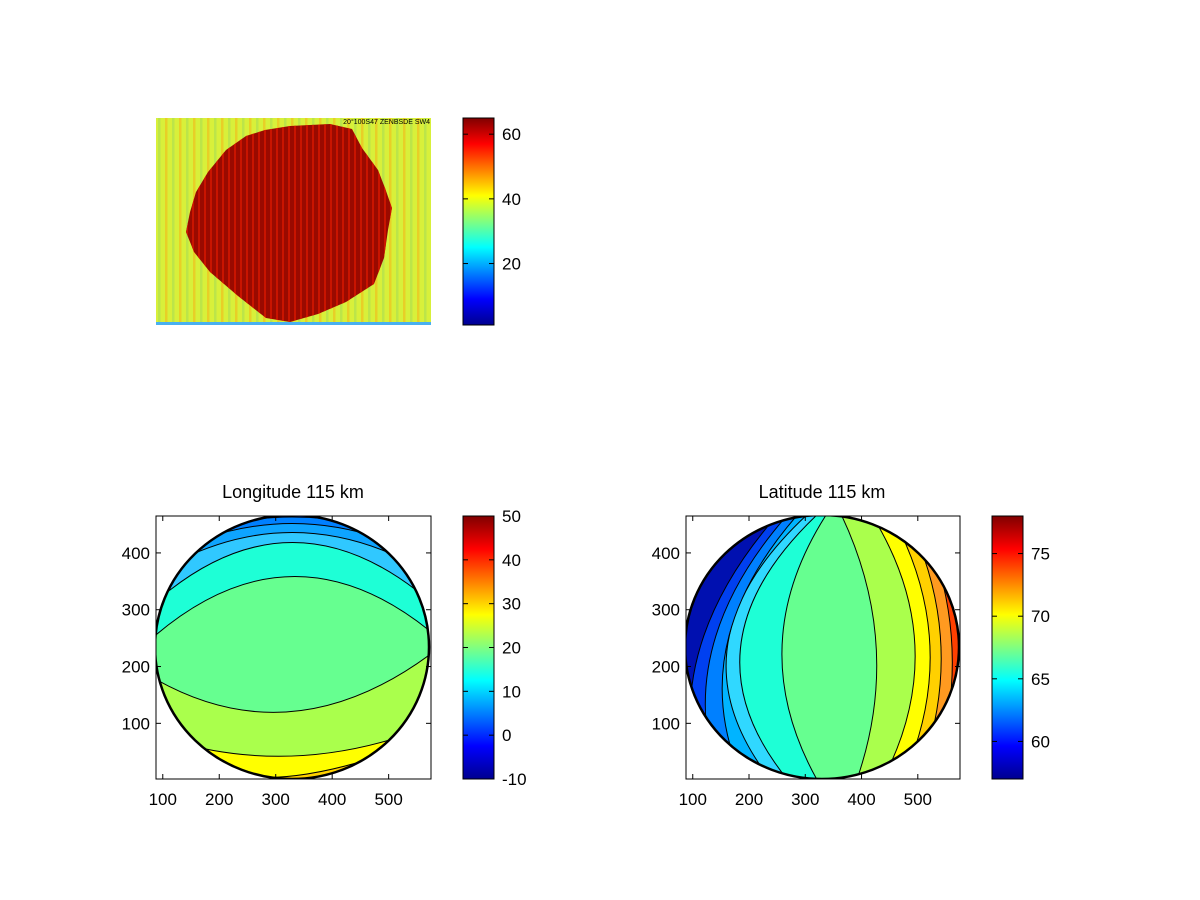 The width and height of the screenshot is (1200, 900). I want to click on latitude-colorbar: 60 65 70 75, so click(1020, 647).